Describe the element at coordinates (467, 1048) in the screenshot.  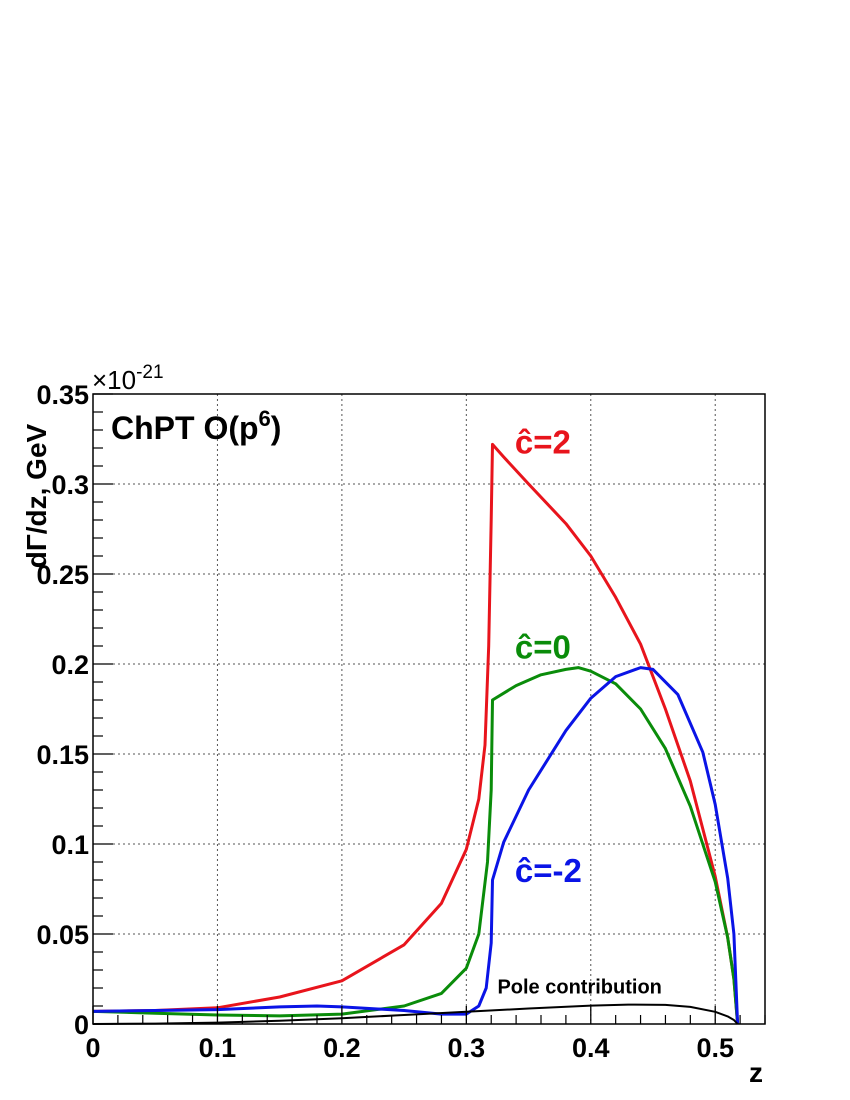
I see `x-tick-label: 0.3` at that location.